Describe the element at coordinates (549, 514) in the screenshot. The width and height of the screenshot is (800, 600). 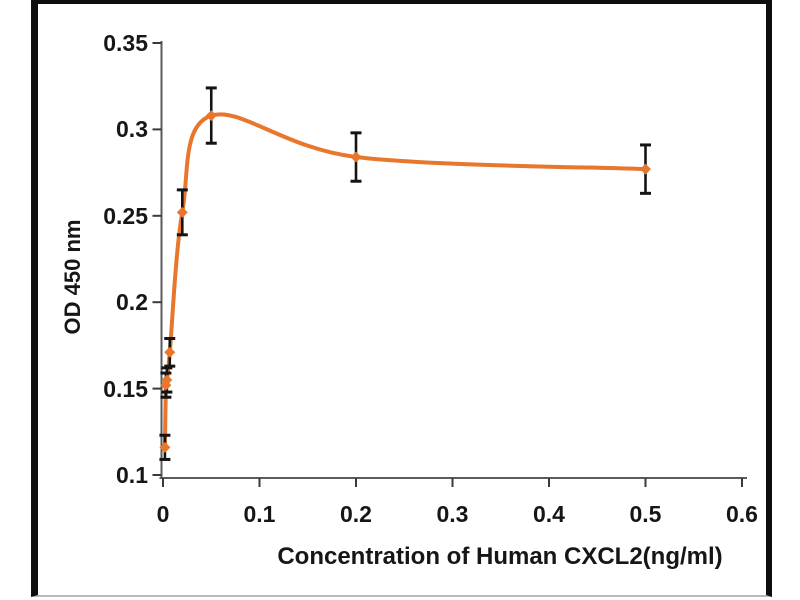
I see `x-tick-label: 0.4` at that location.